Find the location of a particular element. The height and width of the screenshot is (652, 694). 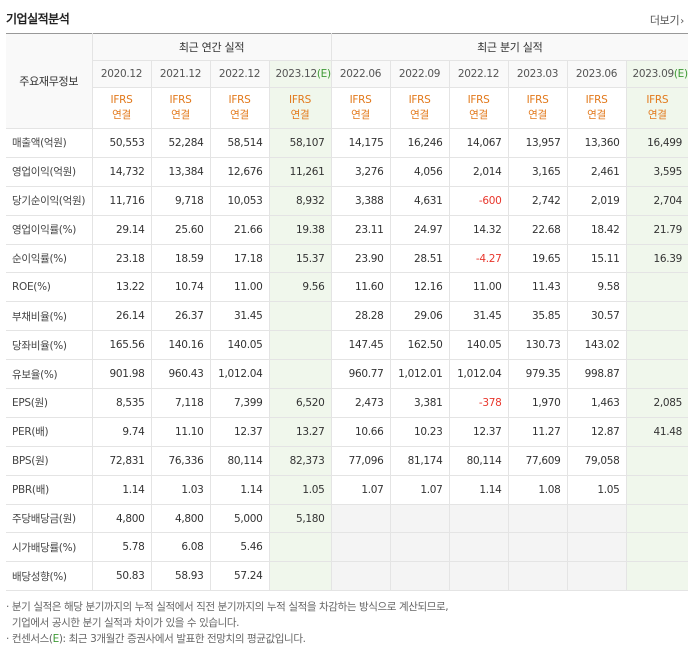

value-cell: 11,716 is located at coordinates (121, 200).